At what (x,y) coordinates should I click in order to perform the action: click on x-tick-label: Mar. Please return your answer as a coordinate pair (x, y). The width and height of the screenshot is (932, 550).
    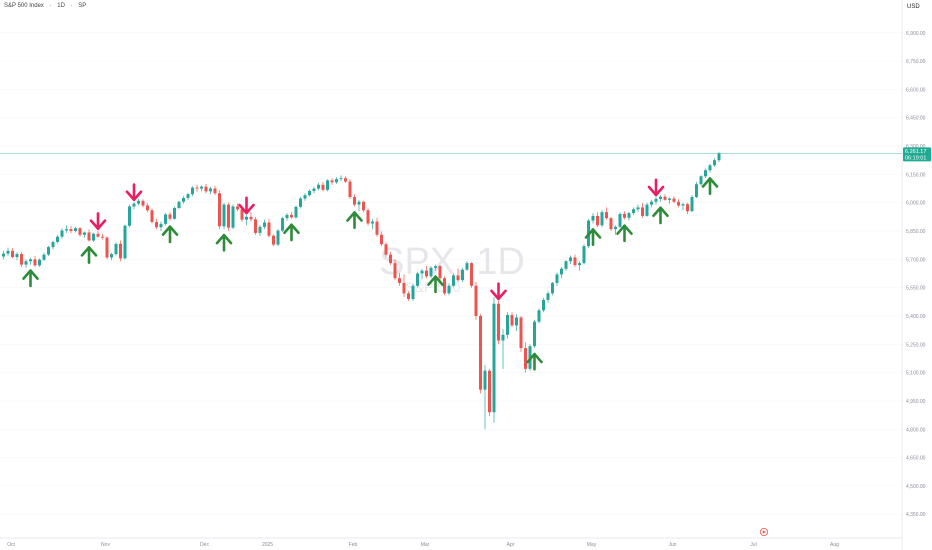
    Looking at the image, I should click on (425, 545).